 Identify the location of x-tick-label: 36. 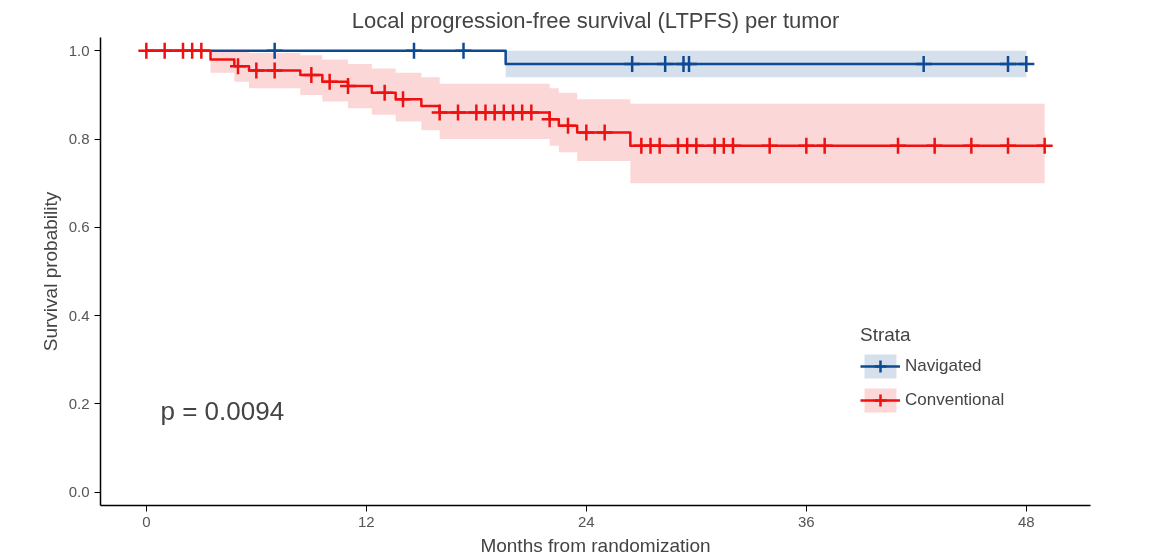
(806, 521).